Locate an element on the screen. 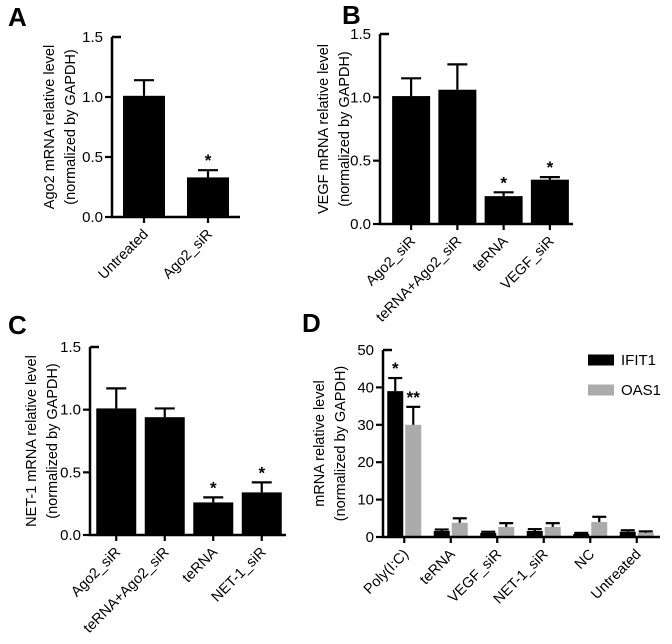 Image resolution: width=672 pixels, height=644 pixels. y-tick-label: 0 is located at coordinates (370, 537).